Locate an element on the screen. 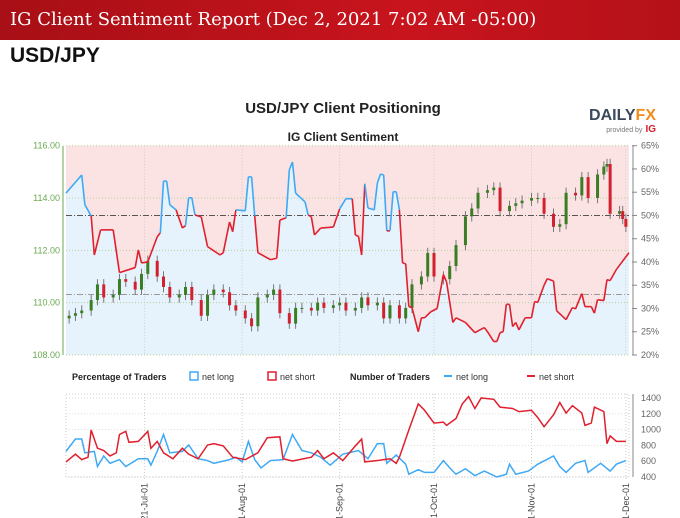 This screenshot has height=518, width=680. right-tick-label: 40% is located at coordinates (650, 262).